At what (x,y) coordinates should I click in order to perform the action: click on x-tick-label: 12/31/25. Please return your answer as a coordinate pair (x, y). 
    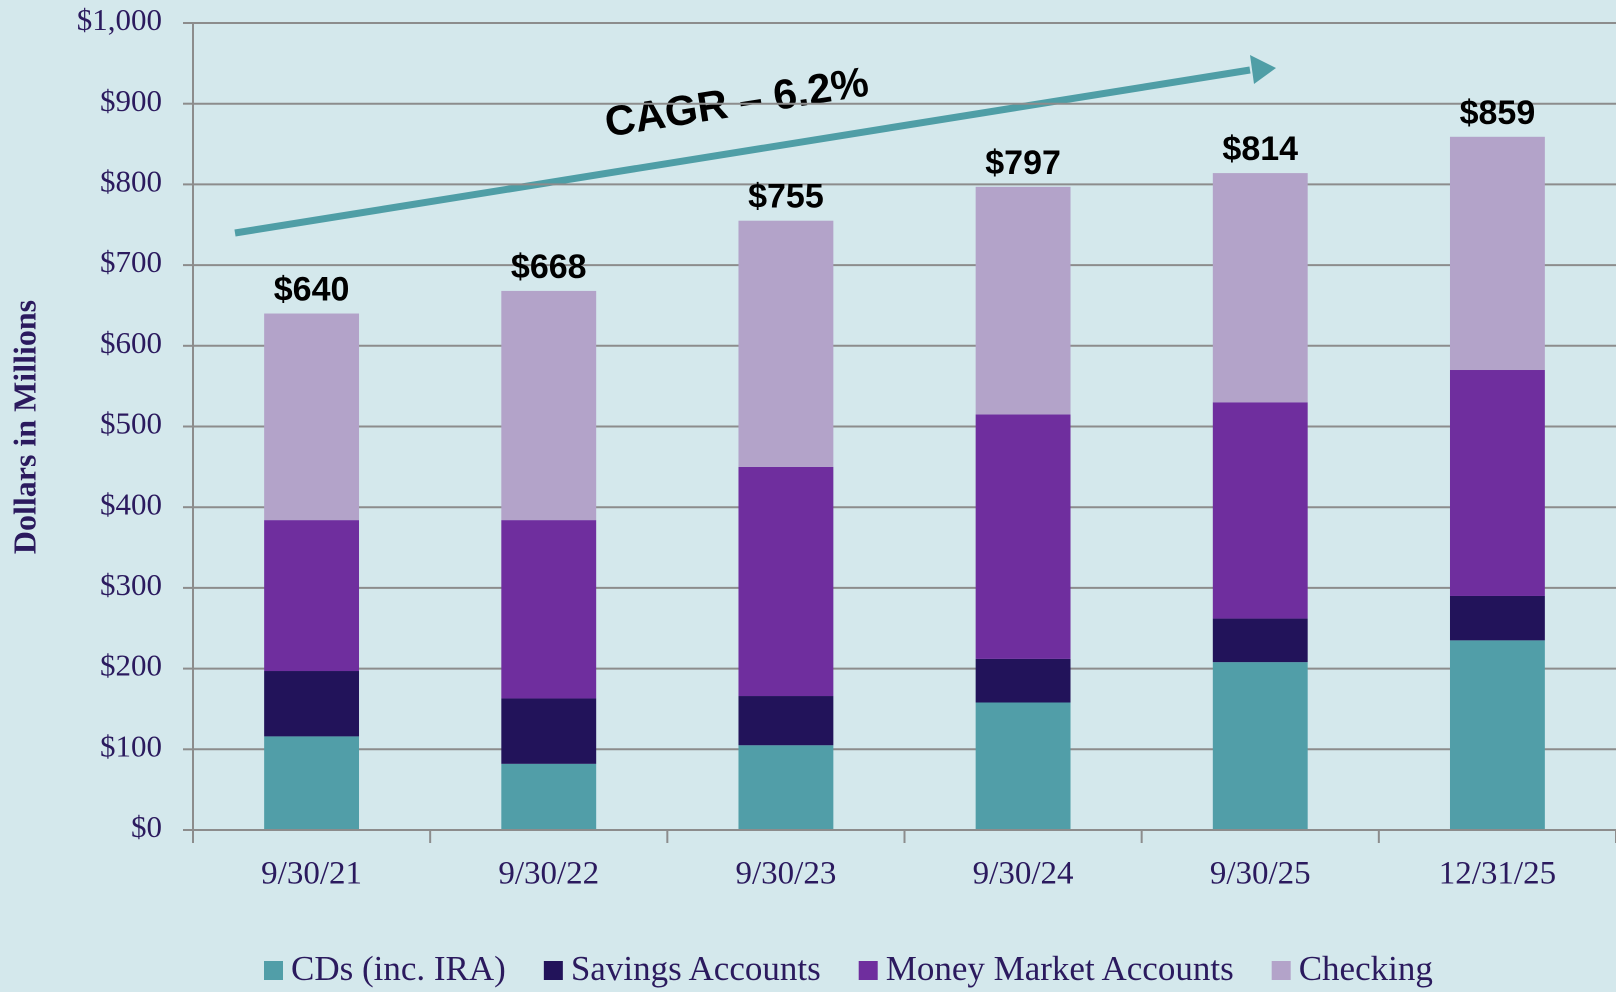
    Looking at the image, I should click on (1497, 874).